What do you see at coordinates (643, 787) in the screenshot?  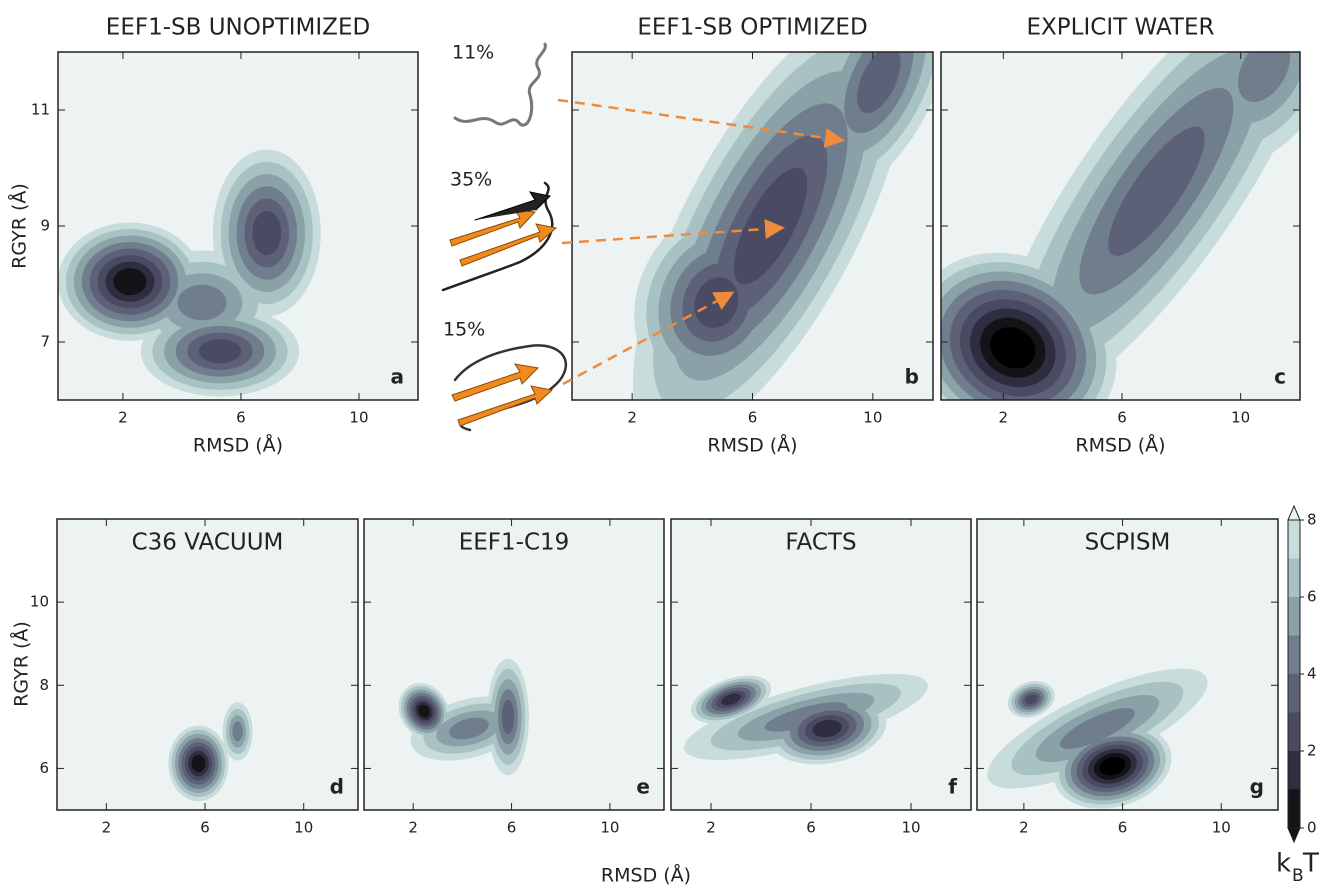 I see `panel-letter: e` at bounding box center [643, 787].